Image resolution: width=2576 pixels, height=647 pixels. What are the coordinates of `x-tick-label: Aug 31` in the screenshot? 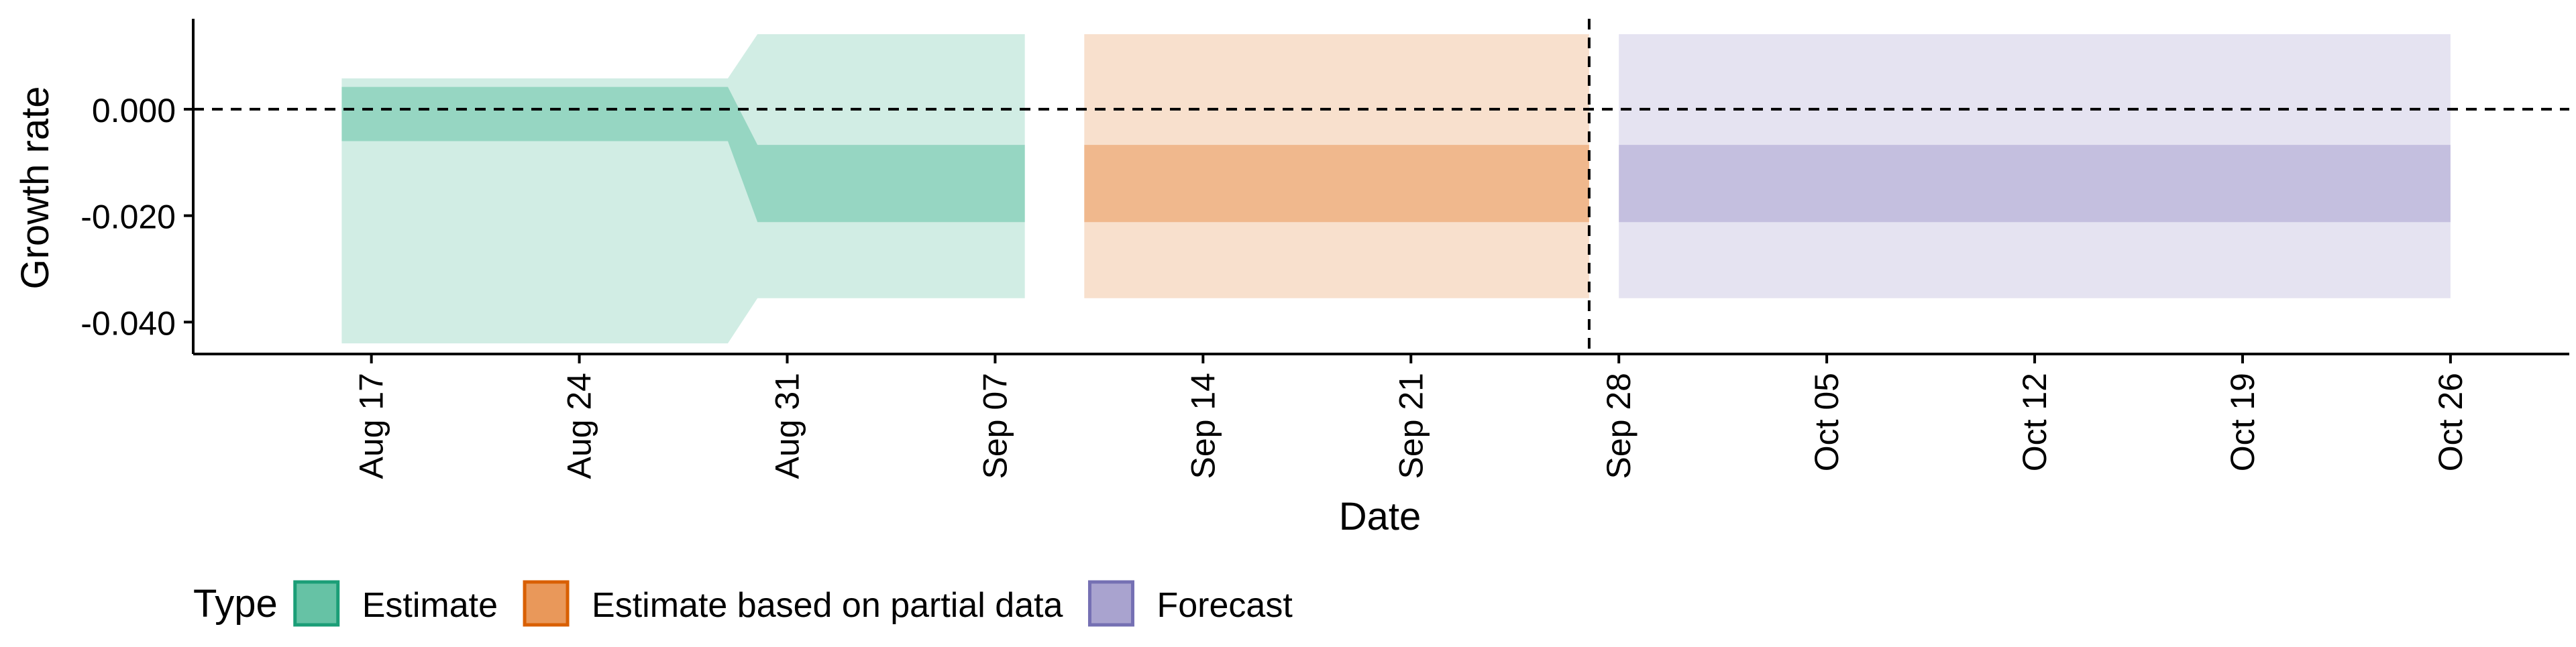 It's located at (787, 426).